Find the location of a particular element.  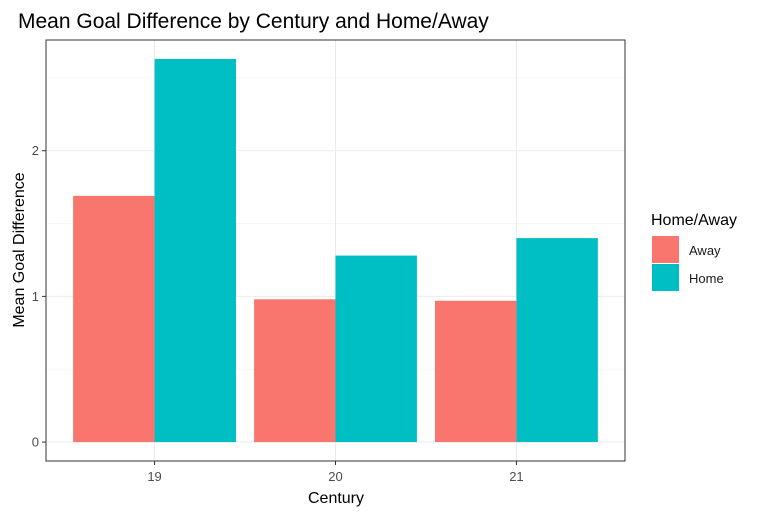

legend-swatch-home is located at coordinates (665, 277).